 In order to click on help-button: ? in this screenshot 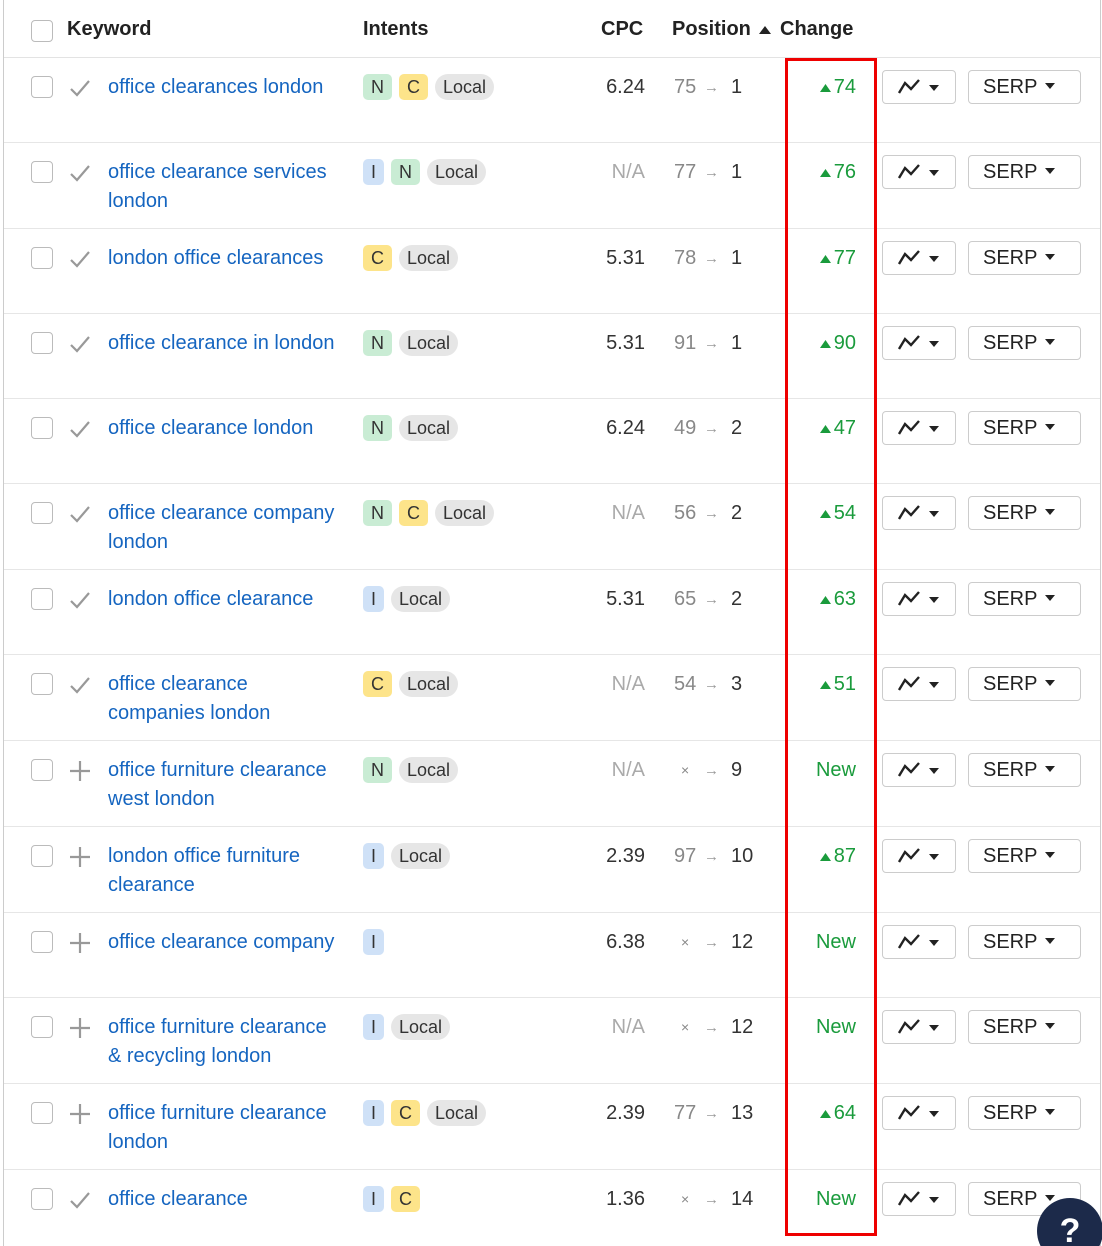, I will do `click(1069, 1222)`.